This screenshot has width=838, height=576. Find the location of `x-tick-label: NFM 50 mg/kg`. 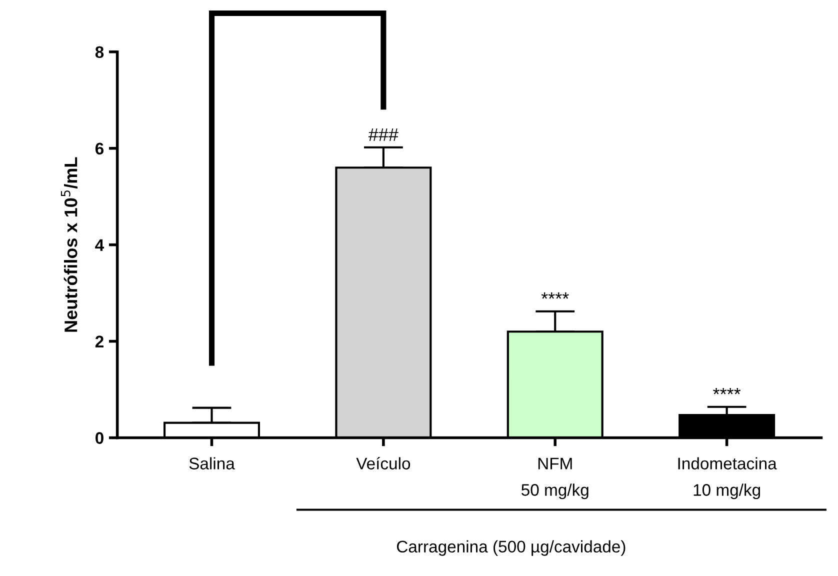

x-tick-label: NFM 50 mg/kg is located at coordinates (555, 479).